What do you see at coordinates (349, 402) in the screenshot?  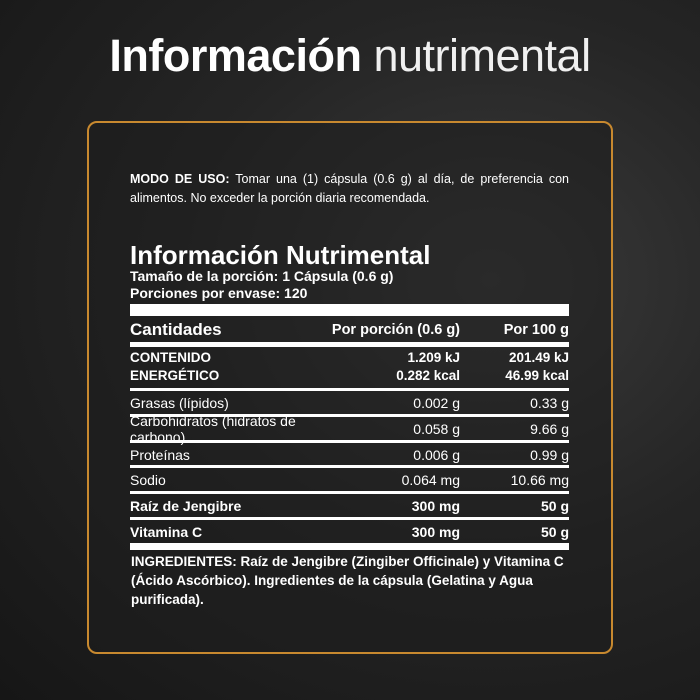 I see `table-row: Grasas (lípidos) 0.002 g 0.33 g` at bounding box center [349, 402].